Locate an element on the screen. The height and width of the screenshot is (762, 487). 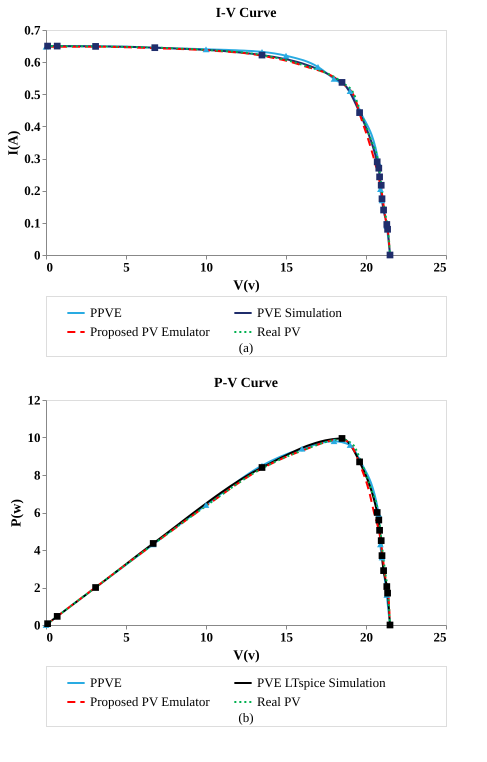
y-tick-label: 0.5 is located at coordinates (32, 94).